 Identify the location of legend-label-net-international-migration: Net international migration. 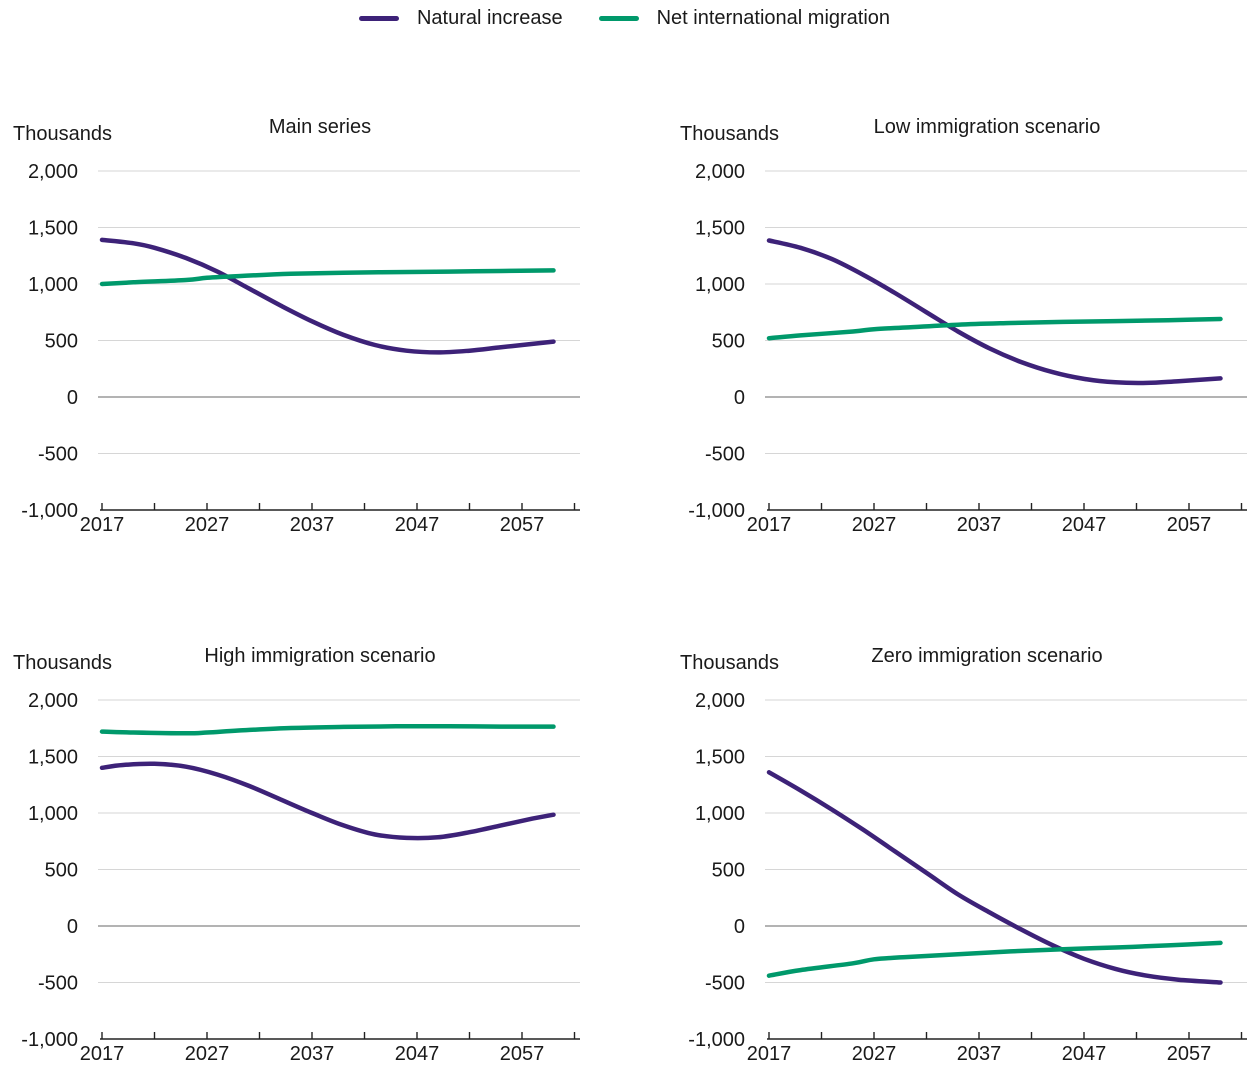
(773, 17).